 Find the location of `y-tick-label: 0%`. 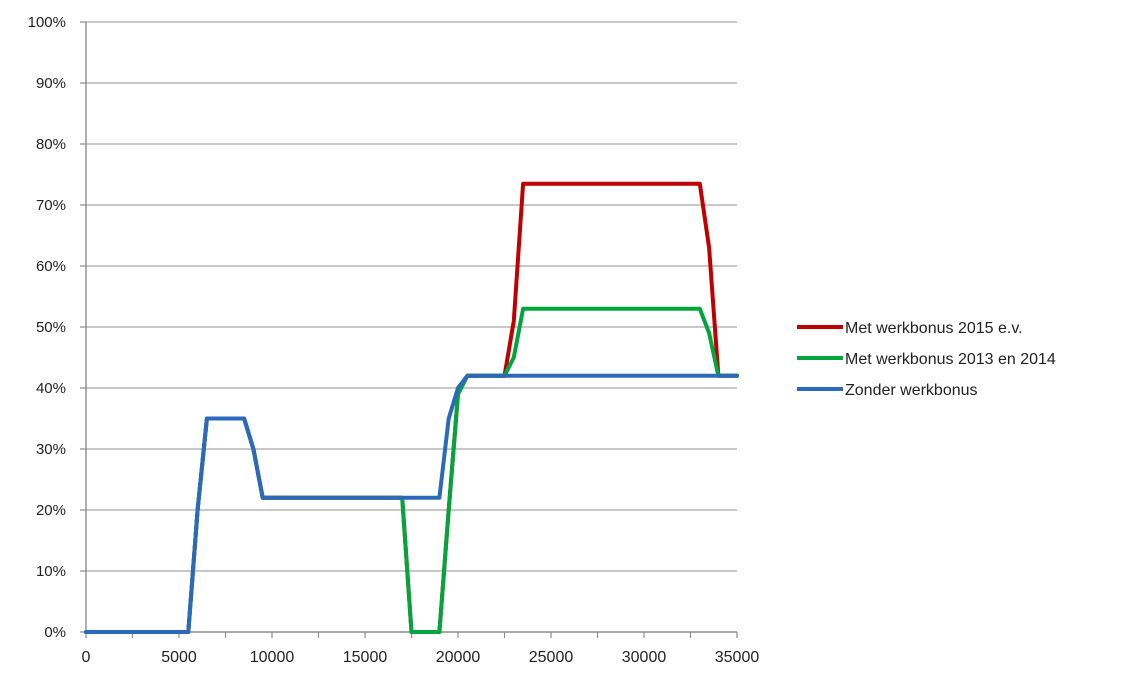

y-tick-label: 0% is located at coordinates (55, 632).